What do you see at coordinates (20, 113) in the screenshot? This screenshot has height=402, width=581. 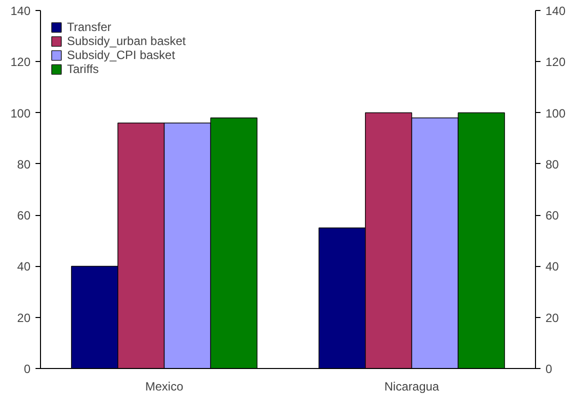 I see `y-tick-label: 100` at bounding box center [20, 113].